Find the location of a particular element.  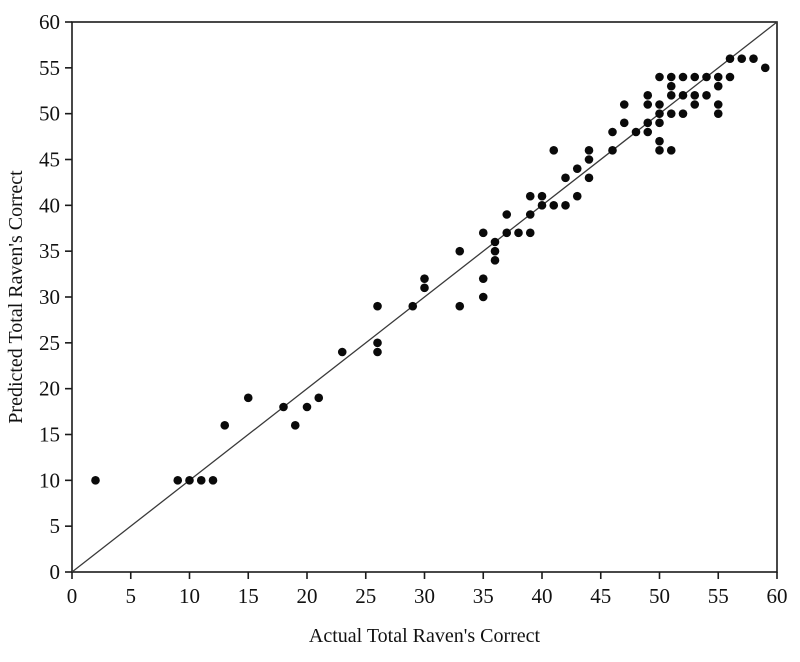

y-tick-label: 5 is located at coordinates (55, 526).